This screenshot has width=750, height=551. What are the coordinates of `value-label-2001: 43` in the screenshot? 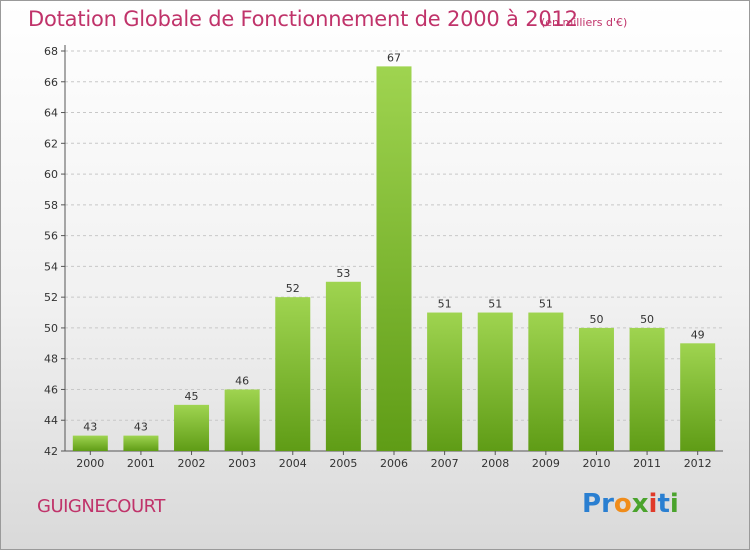 It's located at (141, 427).